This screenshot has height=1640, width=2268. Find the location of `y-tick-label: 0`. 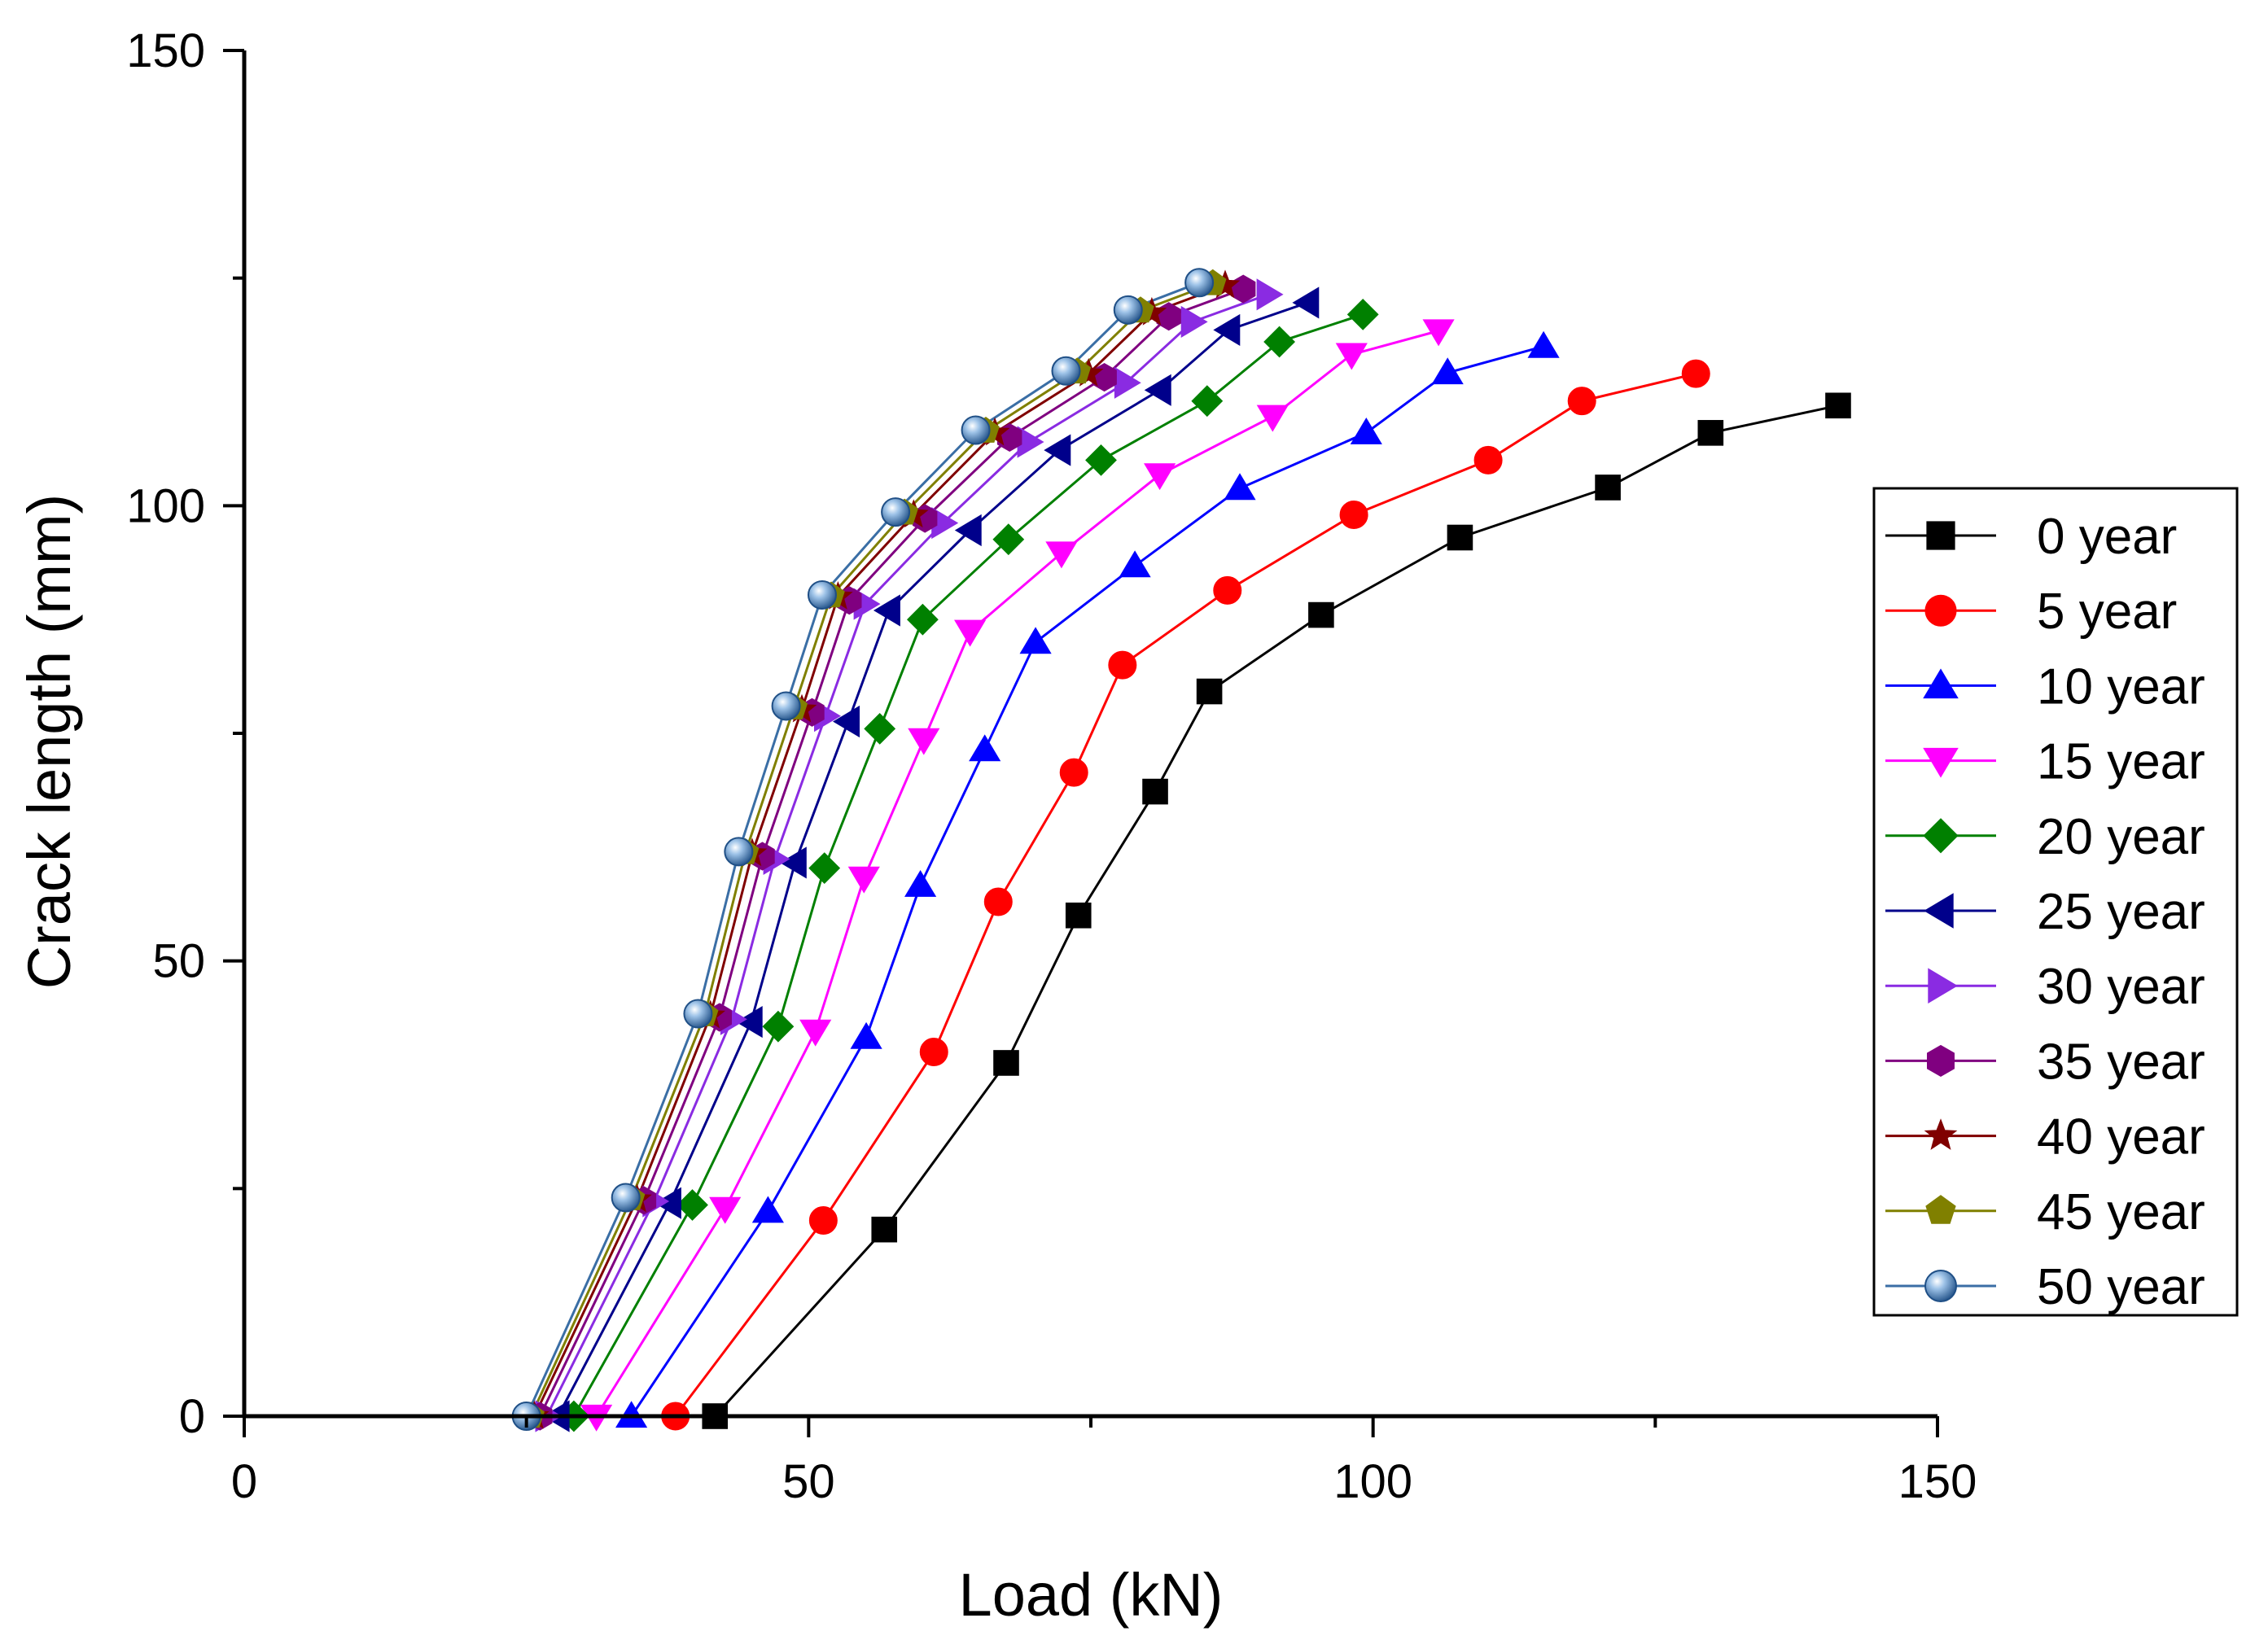

y-tick-label: 0 is located at coordinates (192, 1416).